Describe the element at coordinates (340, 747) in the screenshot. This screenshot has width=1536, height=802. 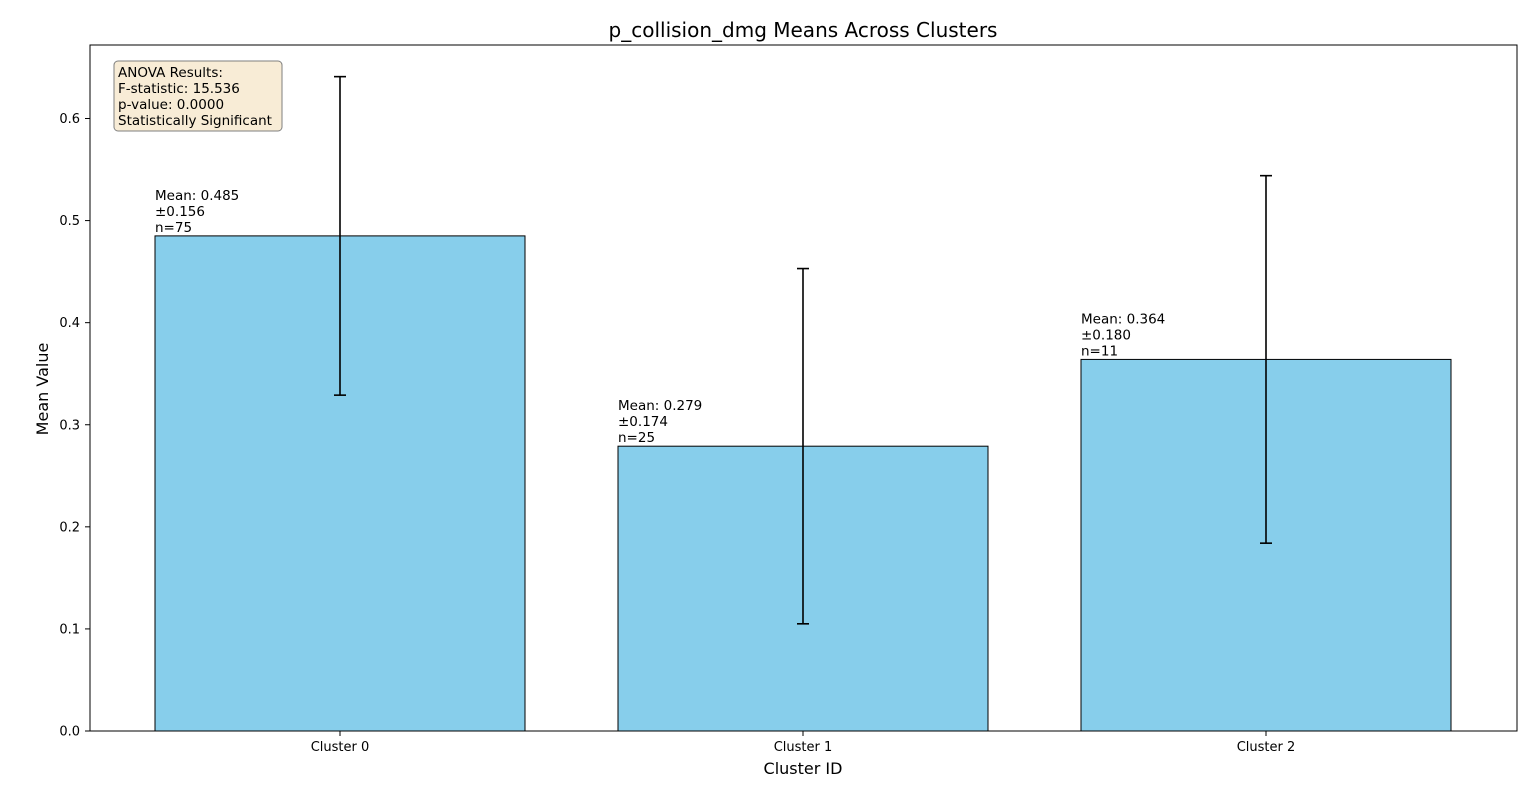
I see `x-tick-label-0: Cluster 0` at that location.